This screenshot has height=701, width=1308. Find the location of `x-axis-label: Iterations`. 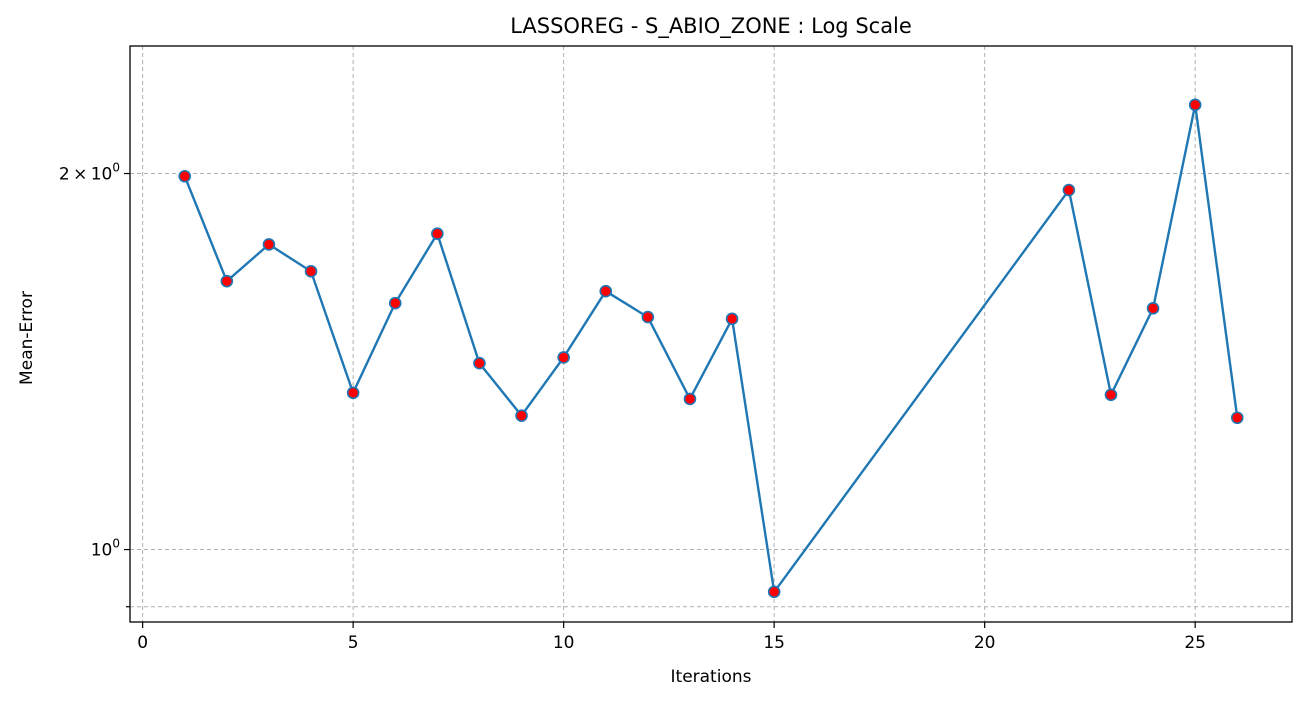

x-axis-label: Iterations is located at coordinates (711, 677).